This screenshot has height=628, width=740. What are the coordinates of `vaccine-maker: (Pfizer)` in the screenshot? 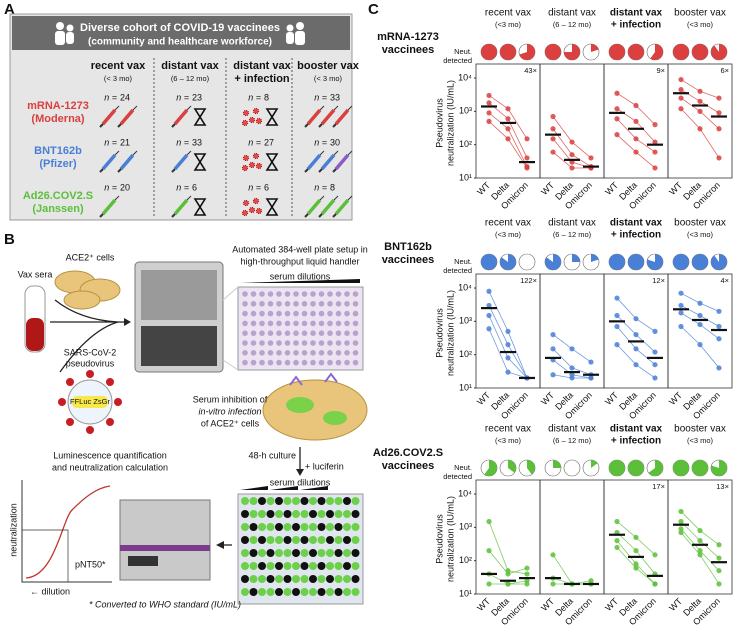 It's located at (58, 164).